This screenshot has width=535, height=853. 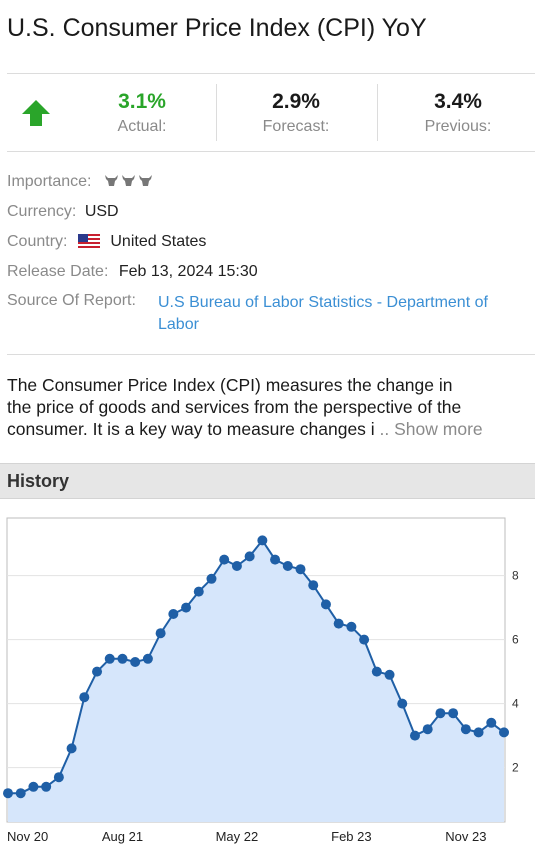 What do you see at coordinates (142, 126) in the screenshot?
I see `actual-label: Actual:` at bounding box center [142, 126].